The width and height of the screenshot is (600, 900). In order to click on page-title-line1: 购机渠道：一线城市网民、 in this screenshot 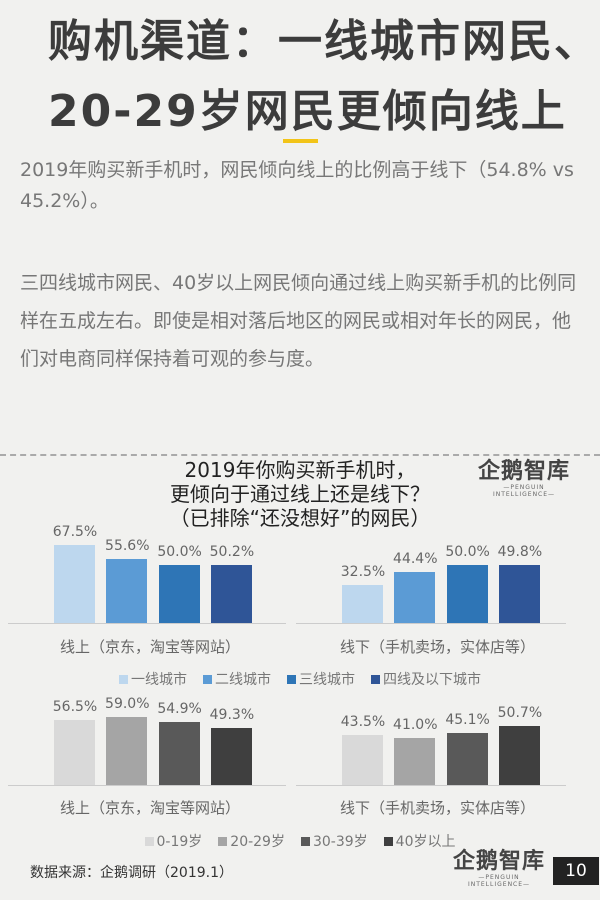, I will do `click(324, 41)`.